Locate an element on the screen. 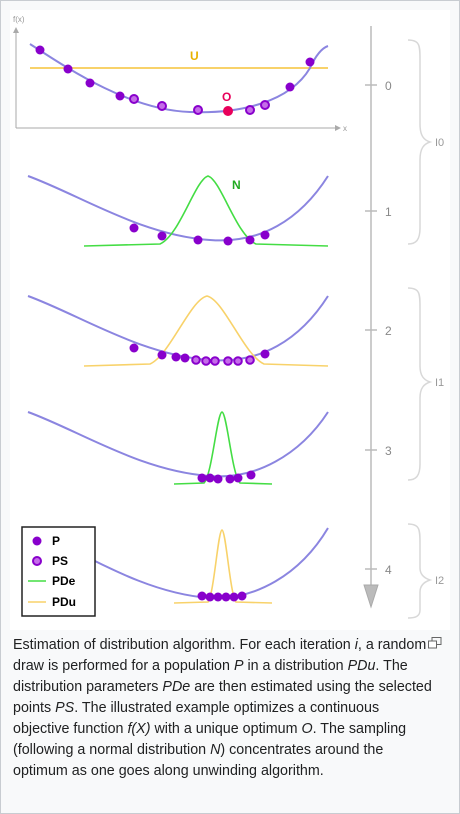 Image resolution: width=460 pixels, height=814 pixels. caption-italic-term: PDe is located at coordinates (176, 687).